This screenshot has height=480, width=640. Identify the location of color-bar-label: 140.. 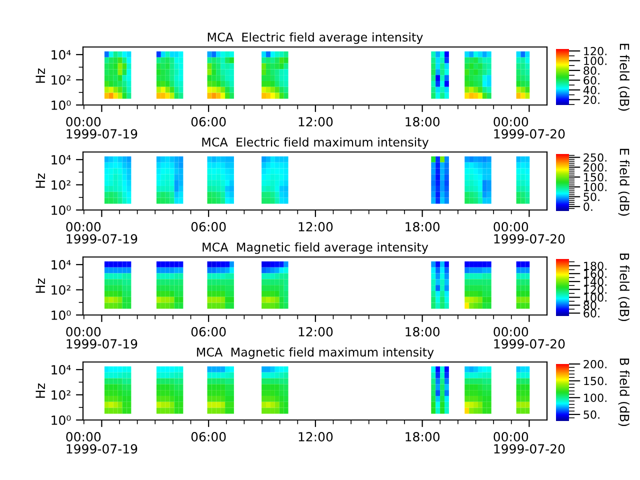
(595, 281).